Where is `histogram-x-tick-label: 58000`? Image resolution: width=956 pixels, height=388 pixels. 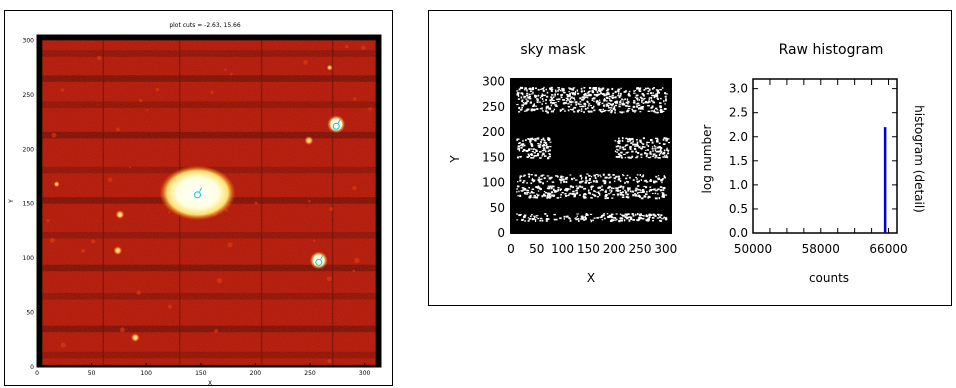
histogram-x-tick-label: 58000 is located at coordinates (821, 249).